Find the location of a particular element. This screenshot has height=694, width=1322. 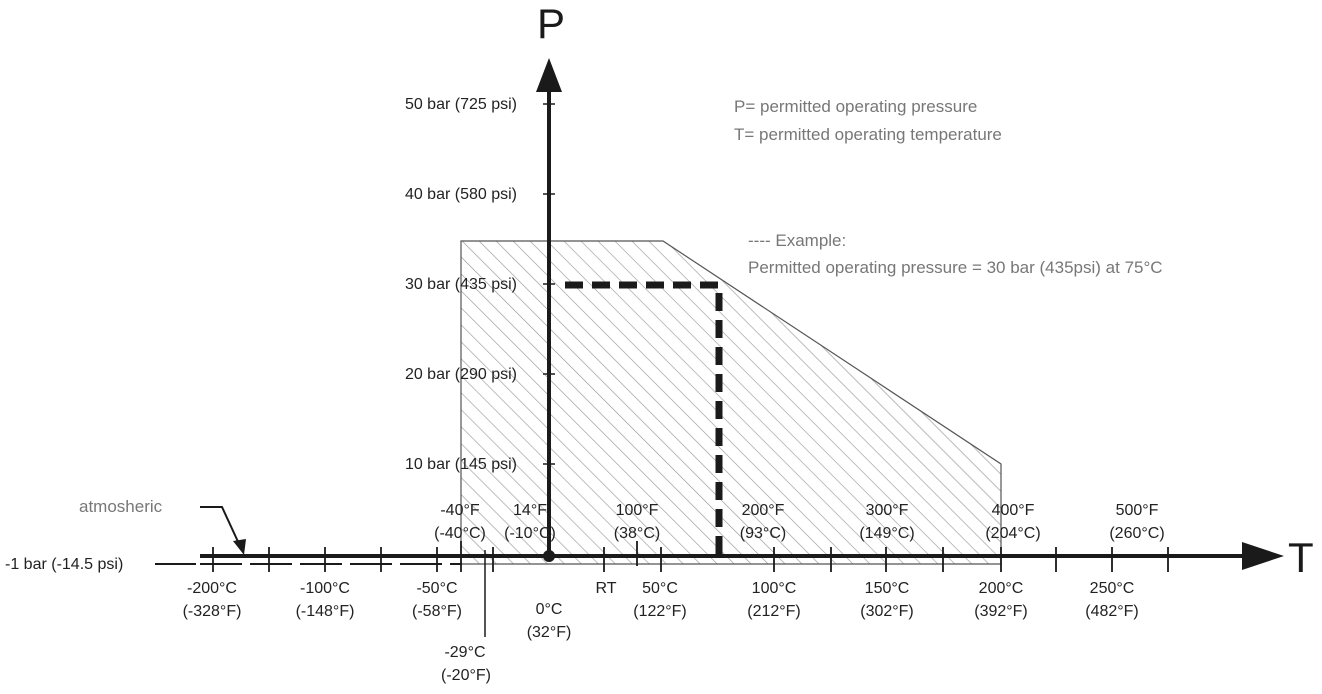

bottom-label-f: (32°F) is located at coordinates (549, 632).